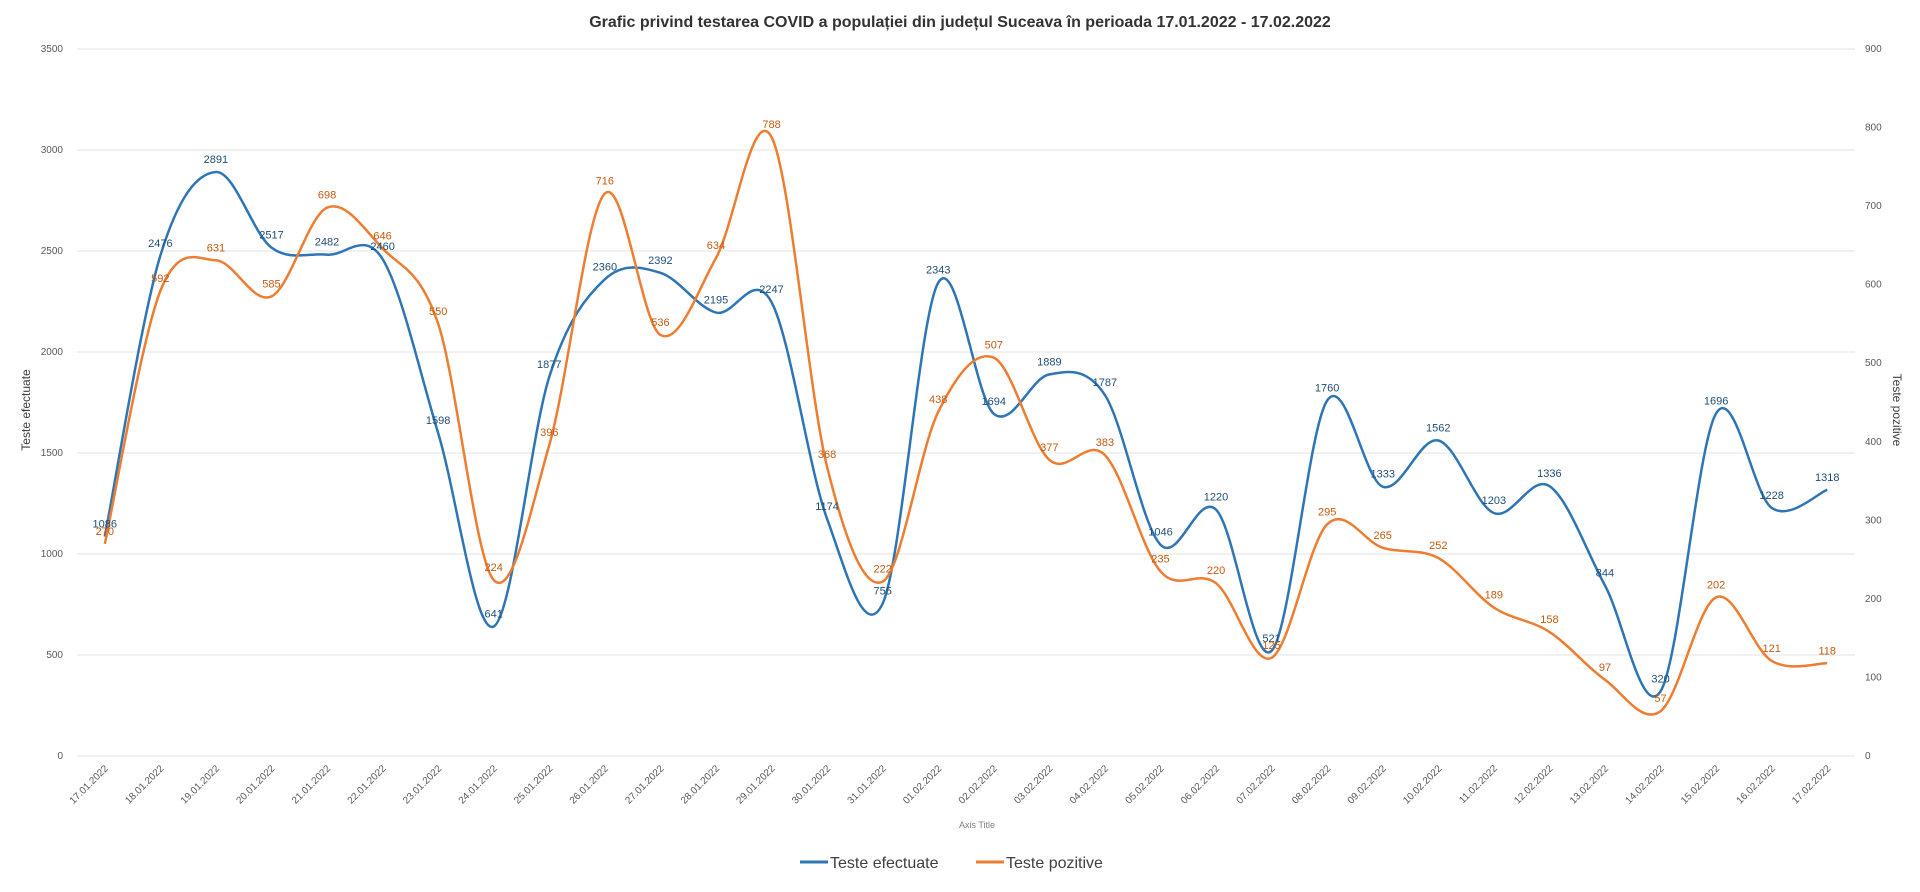  Describe the element at coordinates (938, 400) in the screenshot. I see `data-label-teste-pozitive: 438` at that location.